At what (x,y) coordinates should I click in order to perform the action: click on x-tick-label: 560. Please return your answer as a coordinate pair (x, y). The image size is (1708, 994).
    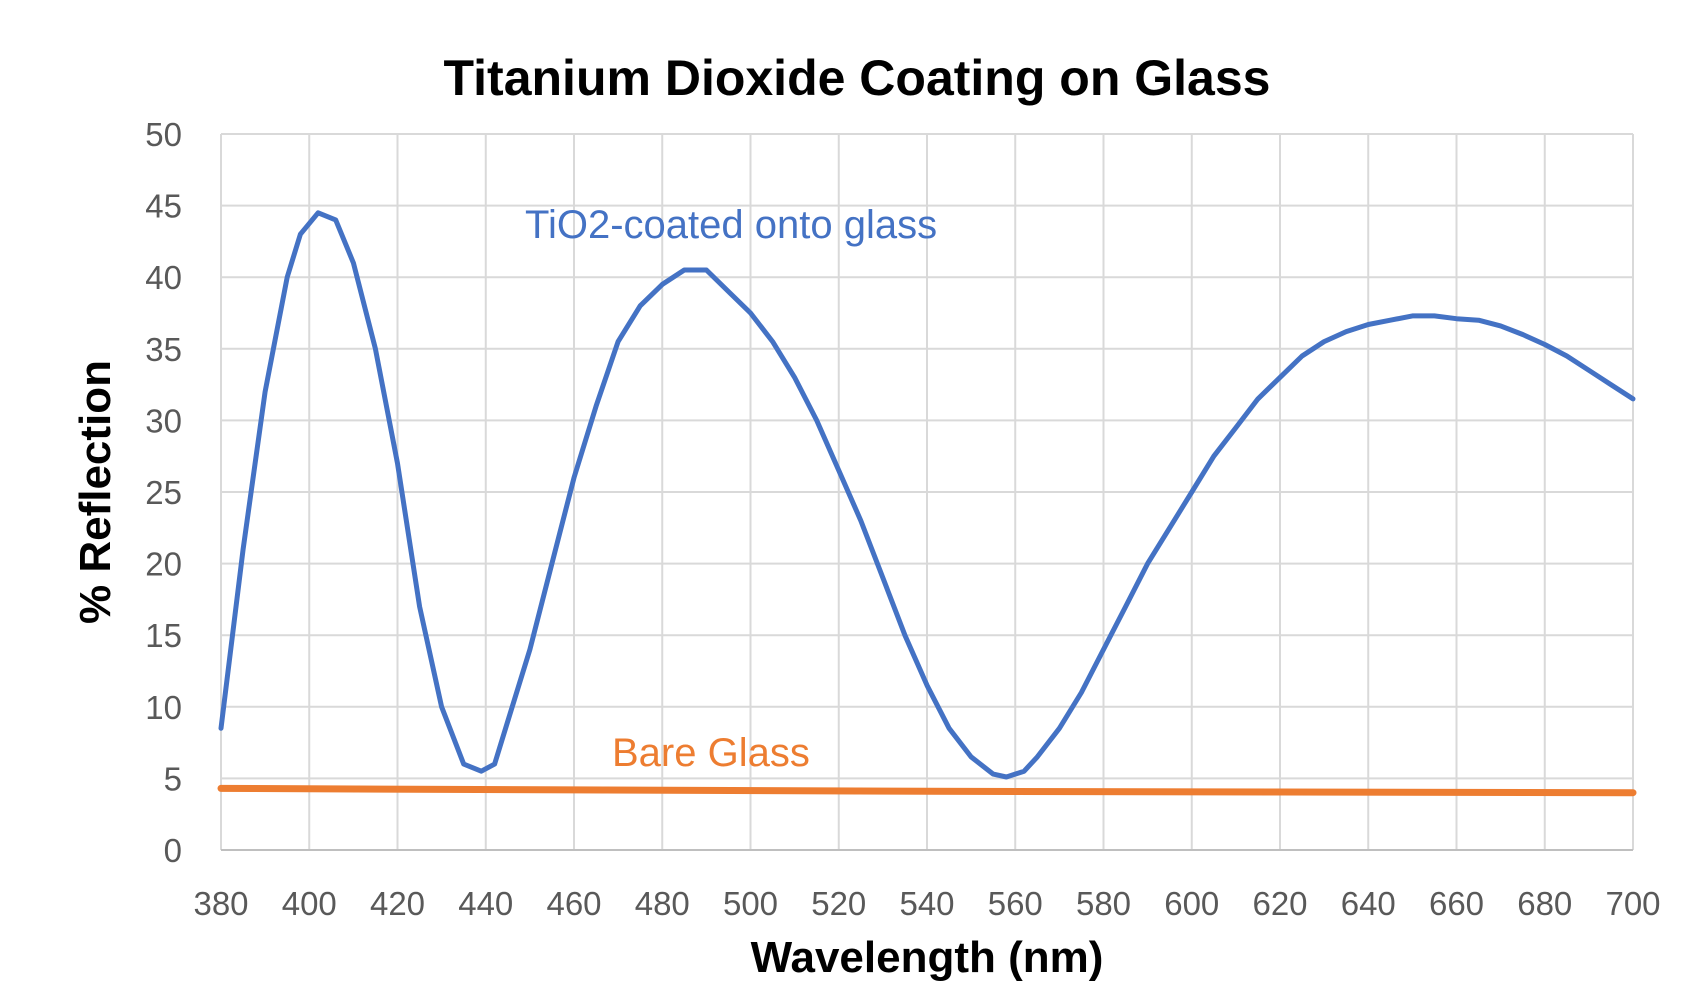
    Looking at the image, I should click on (1015, 903).